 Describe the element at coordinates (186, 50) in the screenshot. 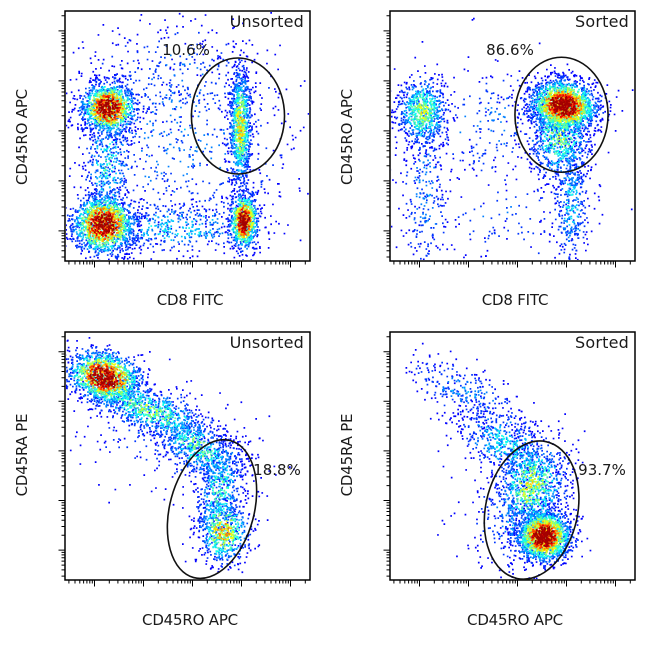

I see `gate-percent-top-left: 10.6%` at that location.